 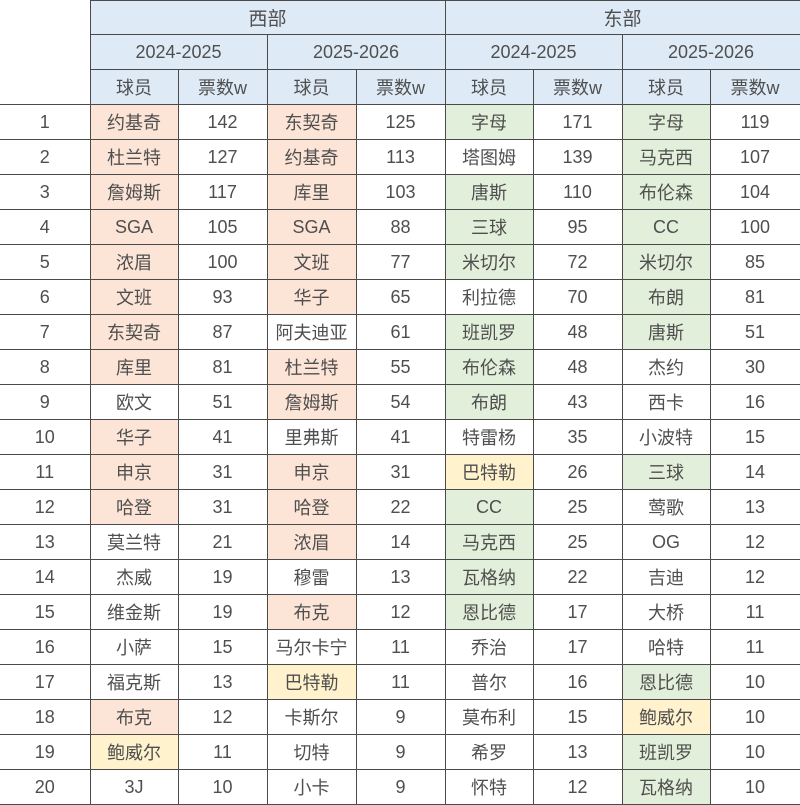 I want to click on player-cell: 库里, so click(x=134, y=367).